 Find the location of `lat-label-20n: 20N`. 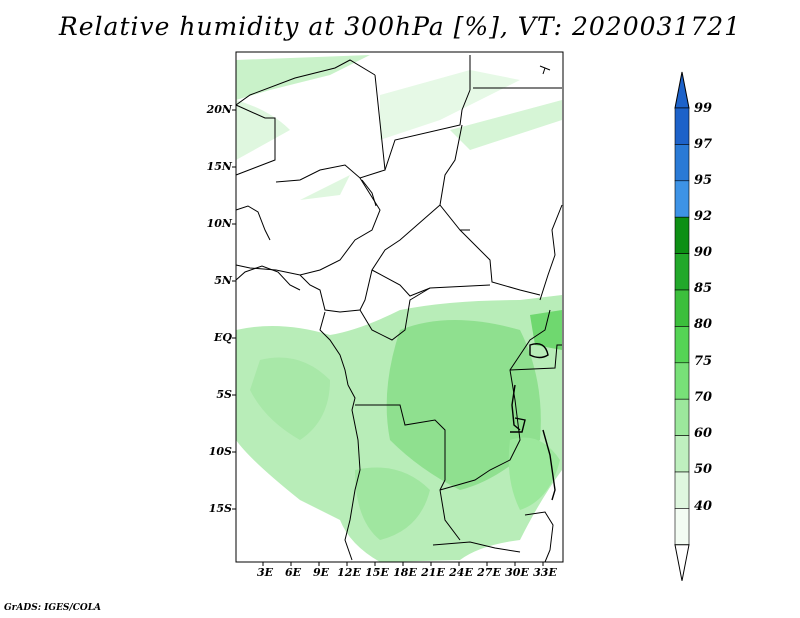

lat-label-20n: 20N is located at coordinates (219, 109).